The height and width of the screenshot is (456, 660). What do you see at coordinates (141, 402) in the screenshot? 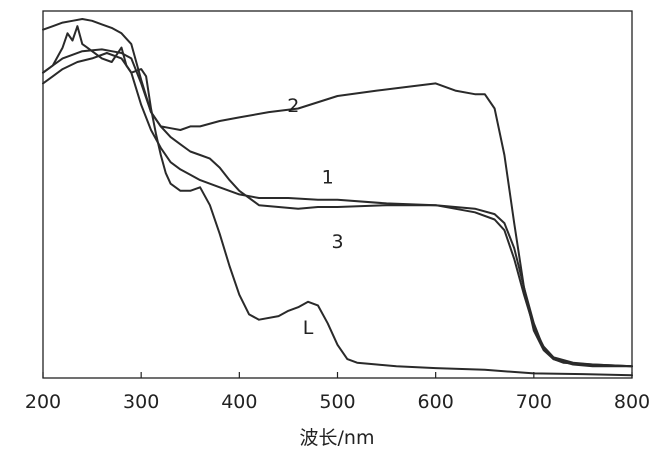
I see `x-tick-label: 300` at bounding box center [141, 402].